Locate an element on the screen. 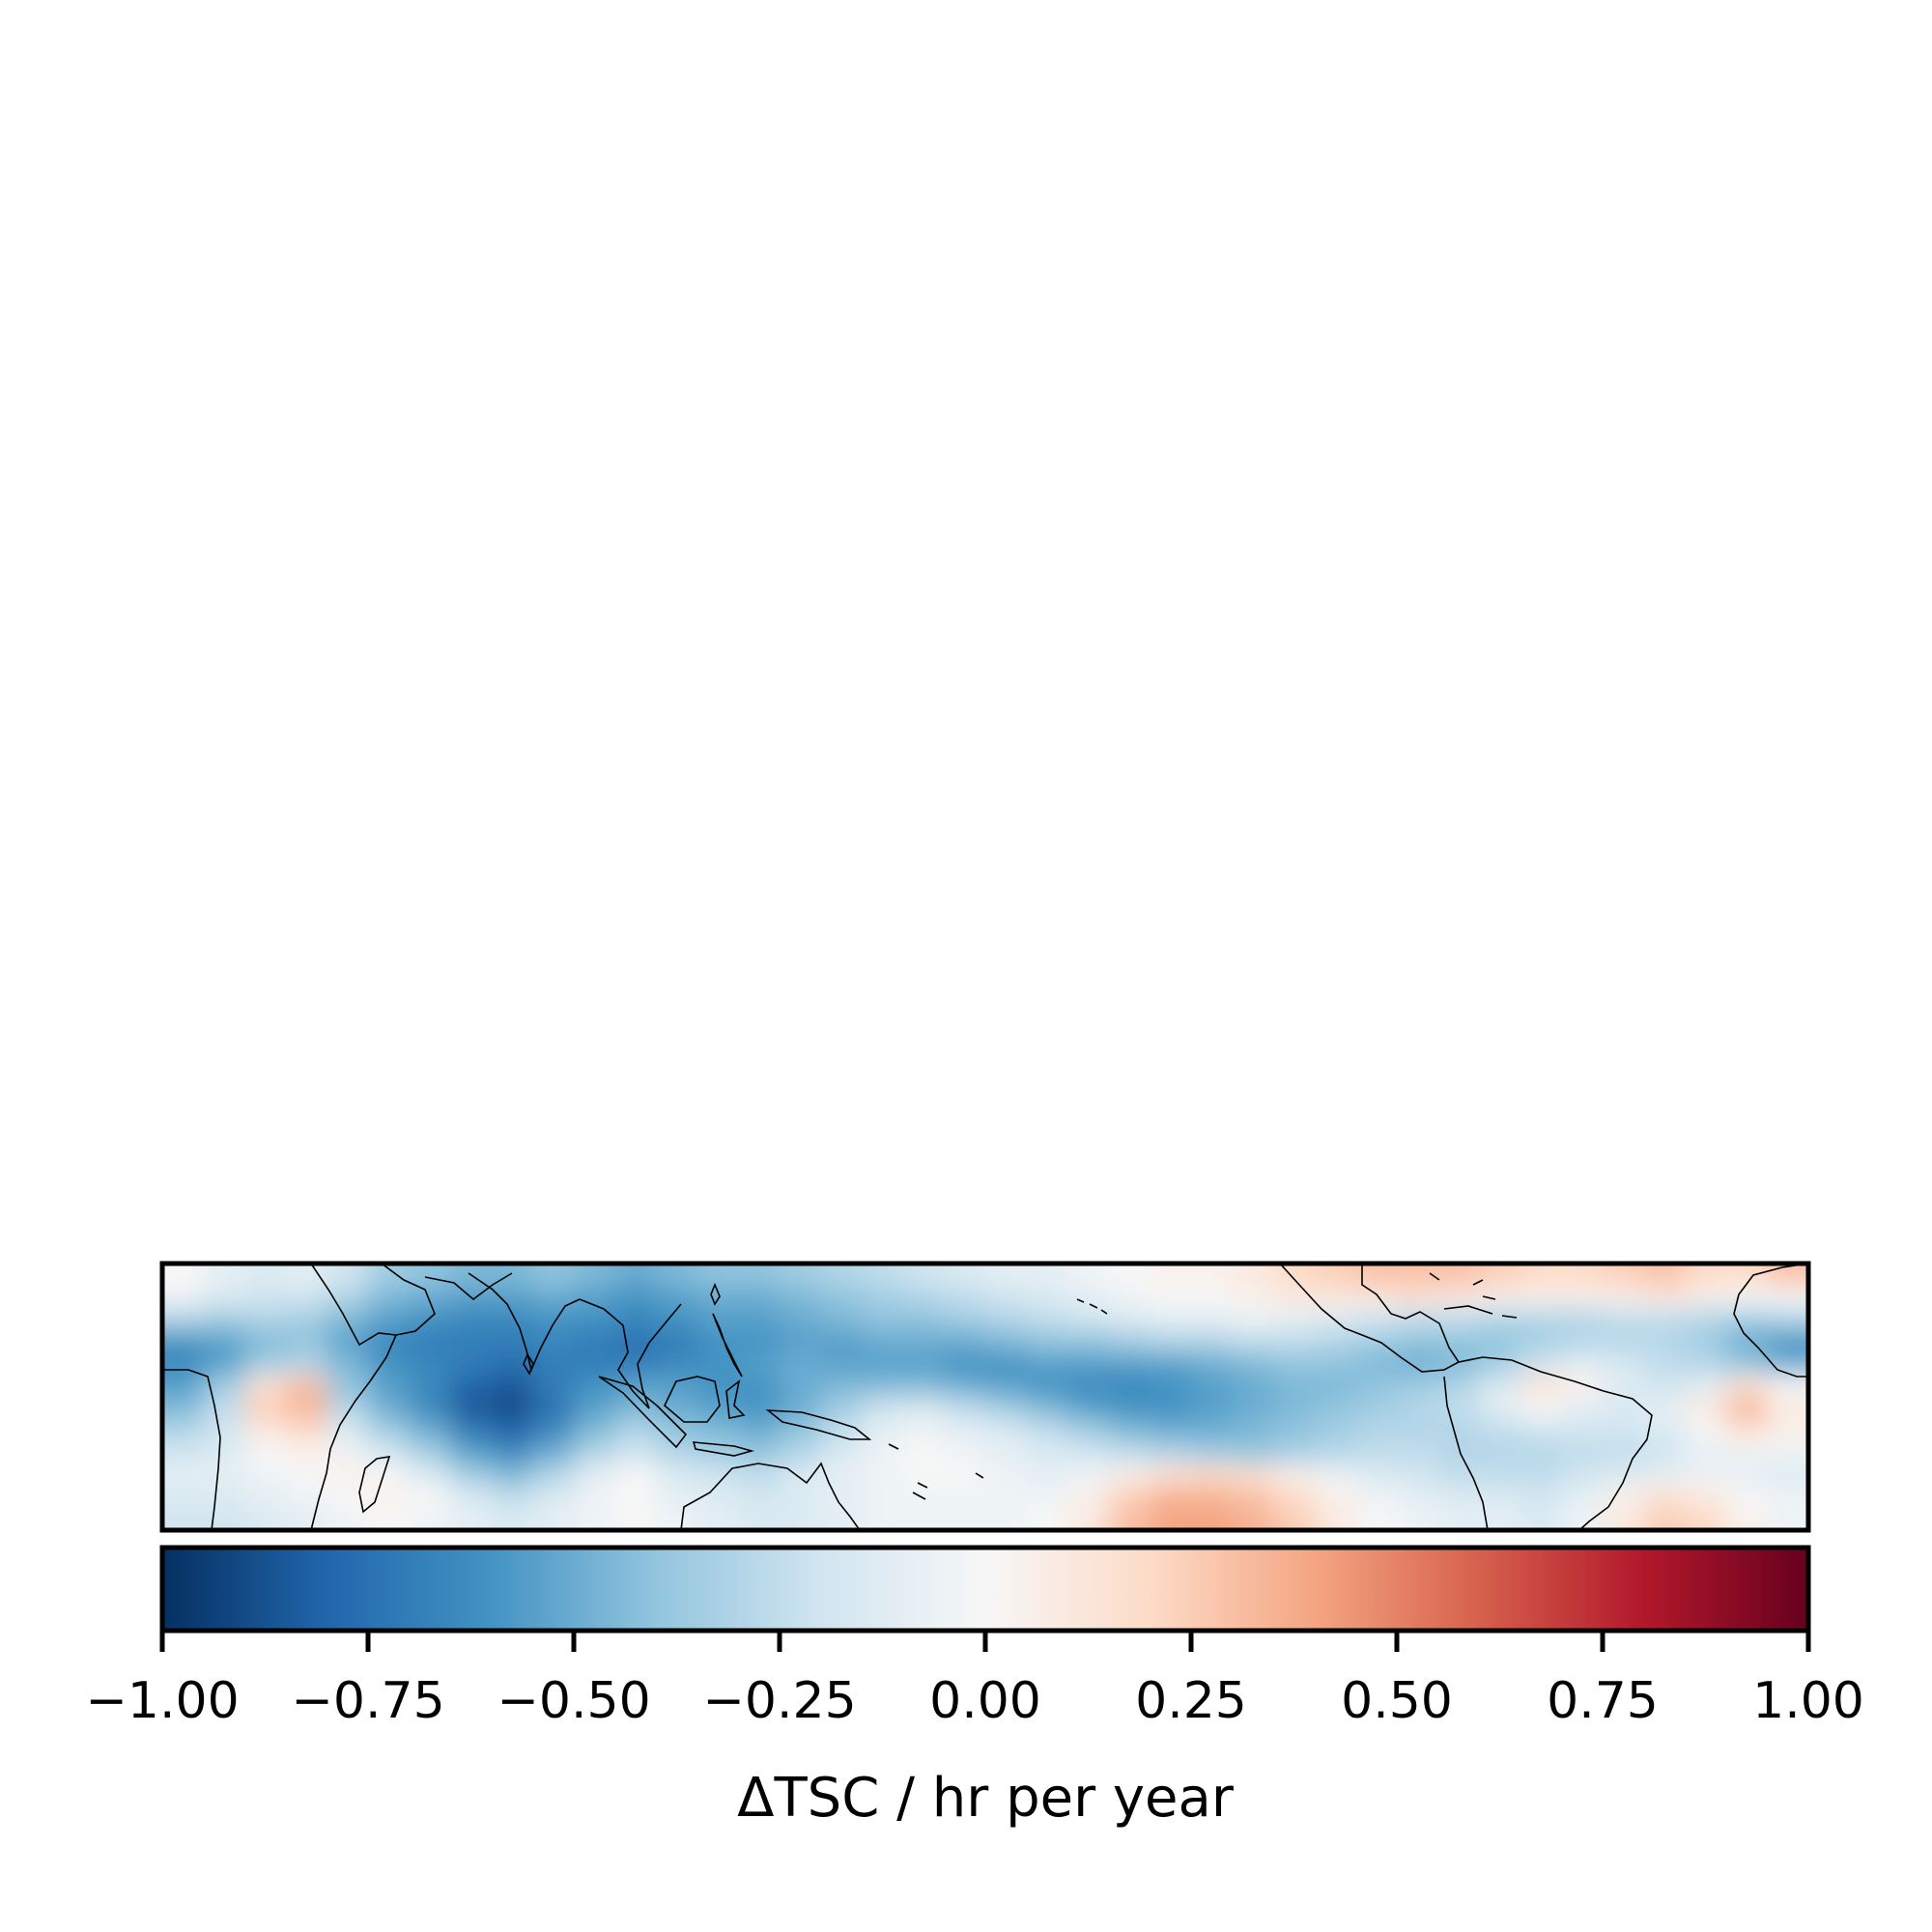 This screenshot has height=1932, width=1932. coastline-arabia is located at coordinates (408, 1300).